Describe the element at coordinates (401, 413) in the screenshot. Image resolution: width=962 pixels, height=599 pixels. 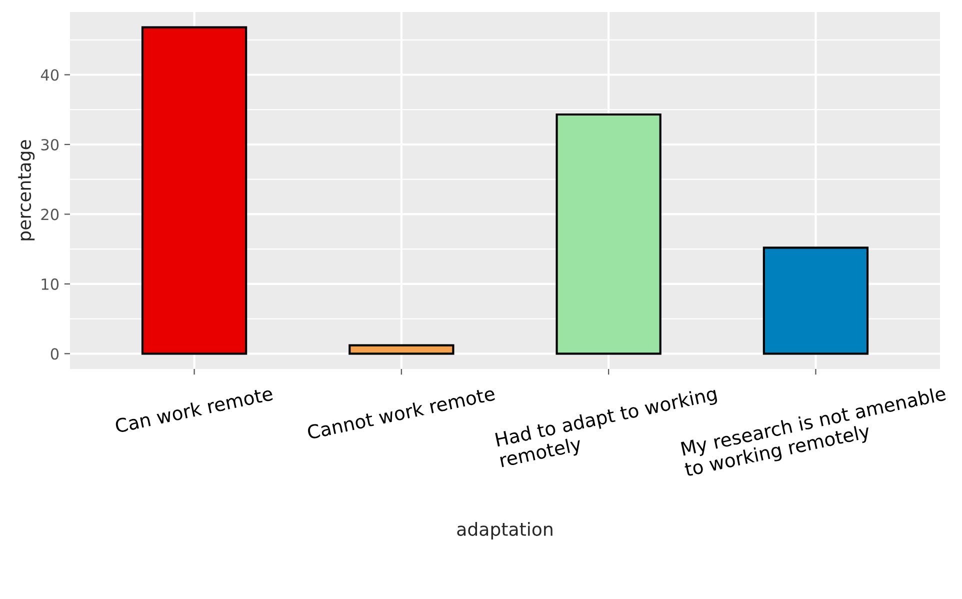
I see `x-tick-label: Cannot work remote` at that location.